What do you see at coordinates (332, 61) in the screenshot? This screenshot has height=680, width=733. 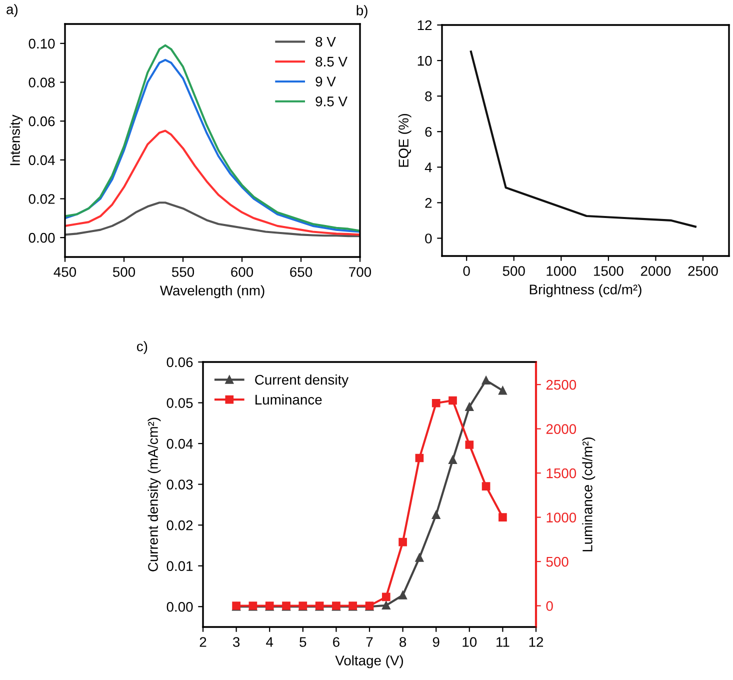 I see `legend-label: 8.5 V` at bounding box center [332, 61].